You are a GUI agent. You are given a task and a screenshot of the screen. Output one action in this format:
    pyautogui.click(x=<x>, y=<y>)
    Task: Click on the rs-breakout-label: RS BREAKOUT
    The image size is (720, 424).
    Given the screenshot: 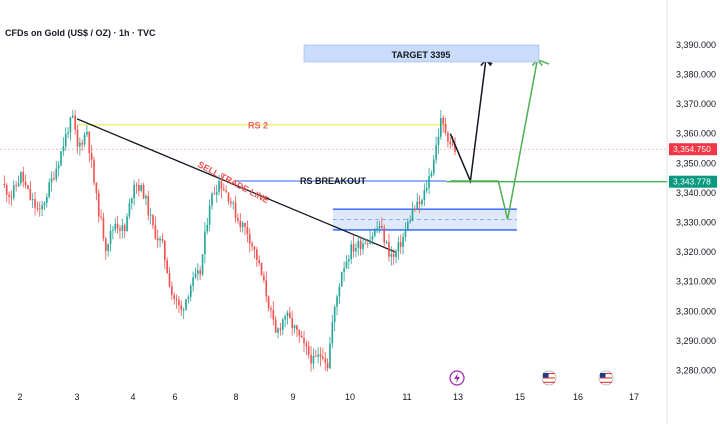 What is the action you would take?
    pyautogui.click(x=333, y=181)
    